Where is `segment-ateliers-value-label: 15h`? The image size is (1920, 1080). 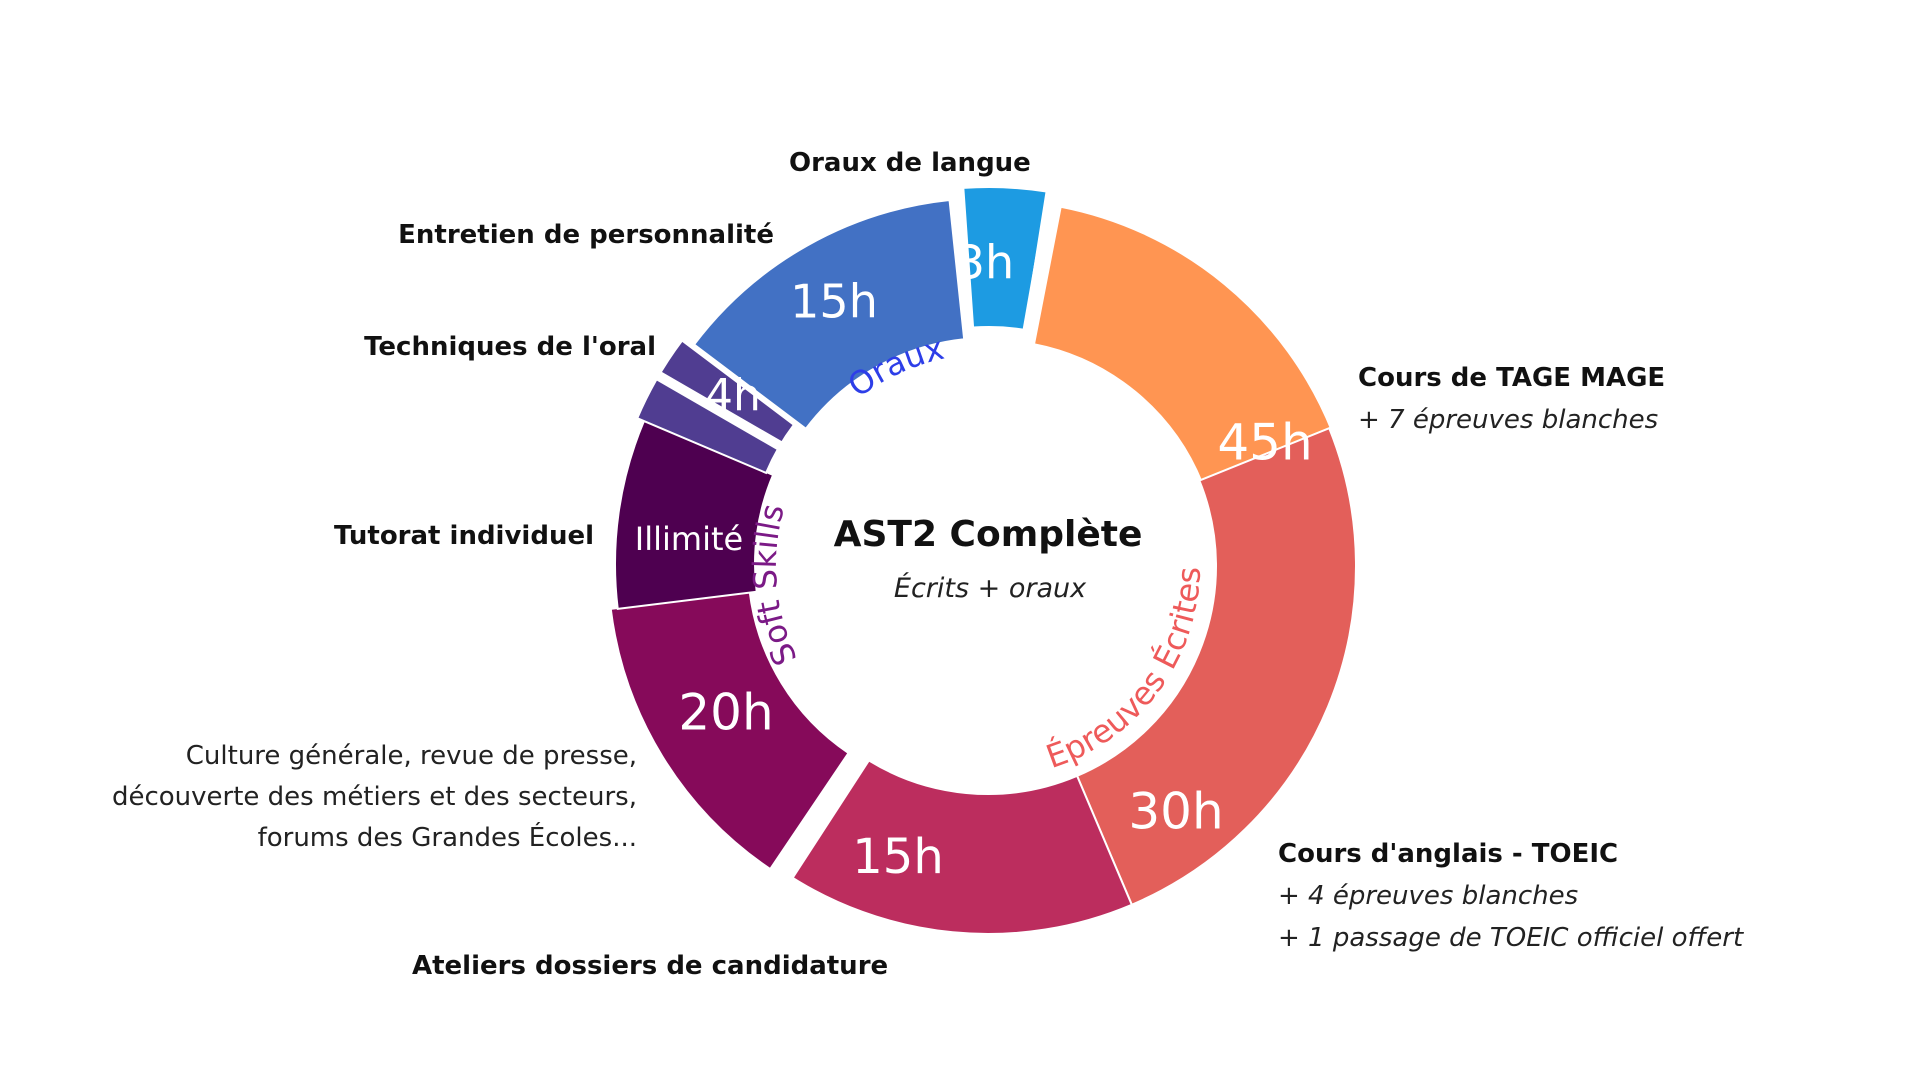 segment-ateliers-value-label: 15h is located at coordinates (898, 857).